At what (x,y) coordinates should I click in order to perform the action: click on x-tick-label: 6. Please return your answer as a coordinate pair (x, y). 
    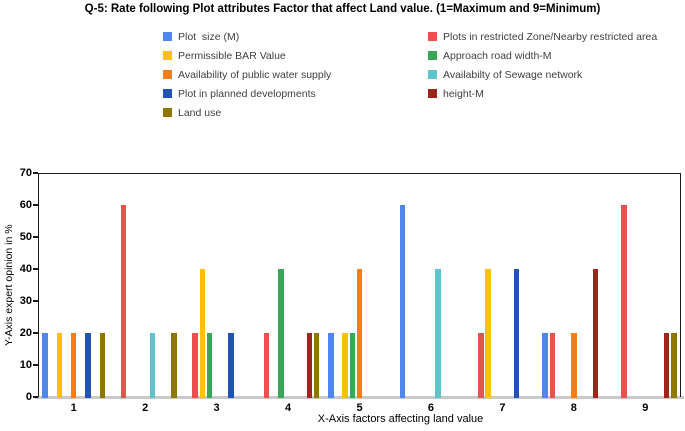
    Looking at the image, I should click on (430, 408).